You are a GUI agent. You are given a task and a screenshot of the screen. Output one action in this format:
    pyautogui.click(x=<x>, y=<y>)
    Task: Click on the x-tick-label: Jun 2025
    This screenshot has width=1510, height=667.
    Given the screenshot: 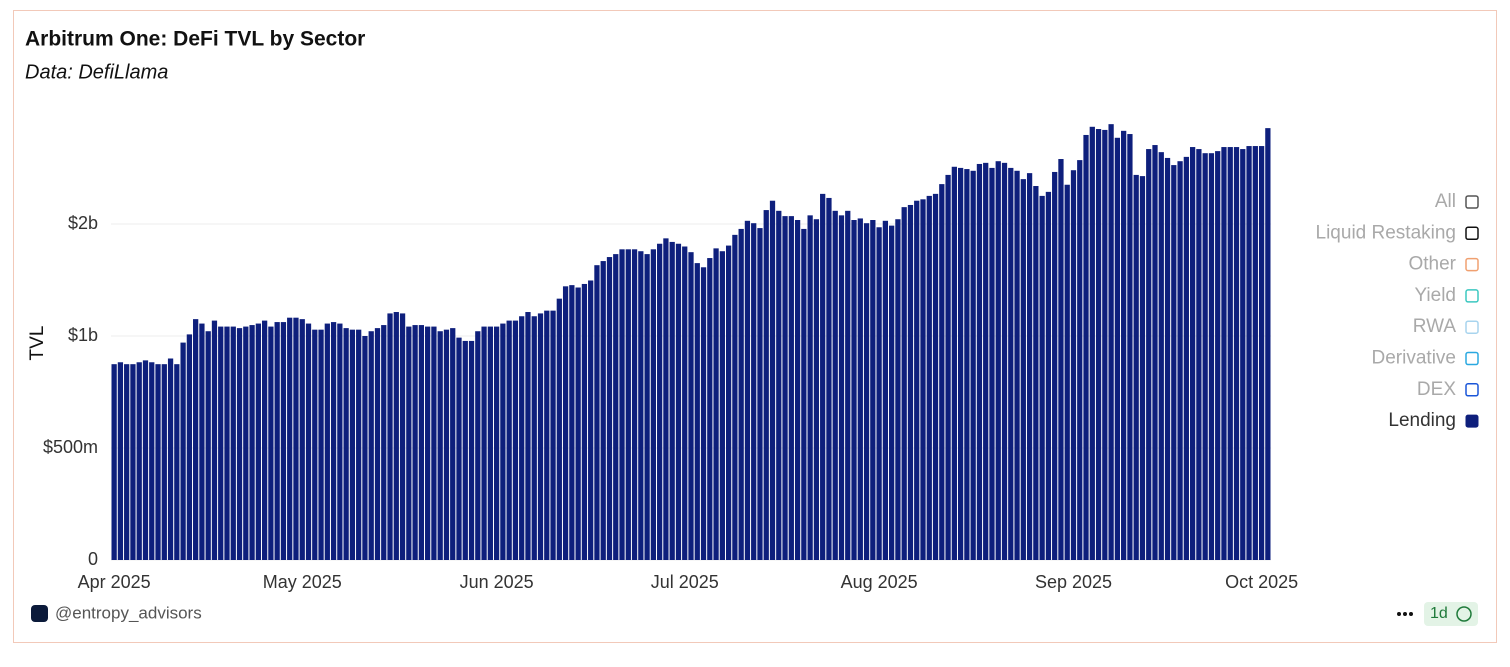 What is the action you would take?
    pyautogui.click(x=497, y=582)
    